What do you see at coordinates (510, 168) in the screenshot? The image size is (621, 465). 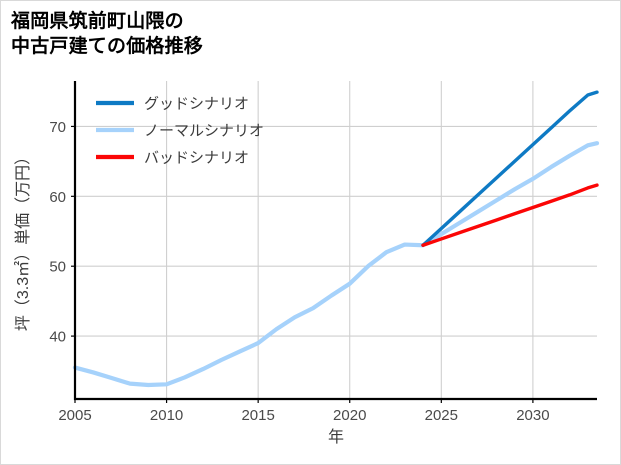 I see `series-line-グッドシナリオ` at bounding box center [510, 168].